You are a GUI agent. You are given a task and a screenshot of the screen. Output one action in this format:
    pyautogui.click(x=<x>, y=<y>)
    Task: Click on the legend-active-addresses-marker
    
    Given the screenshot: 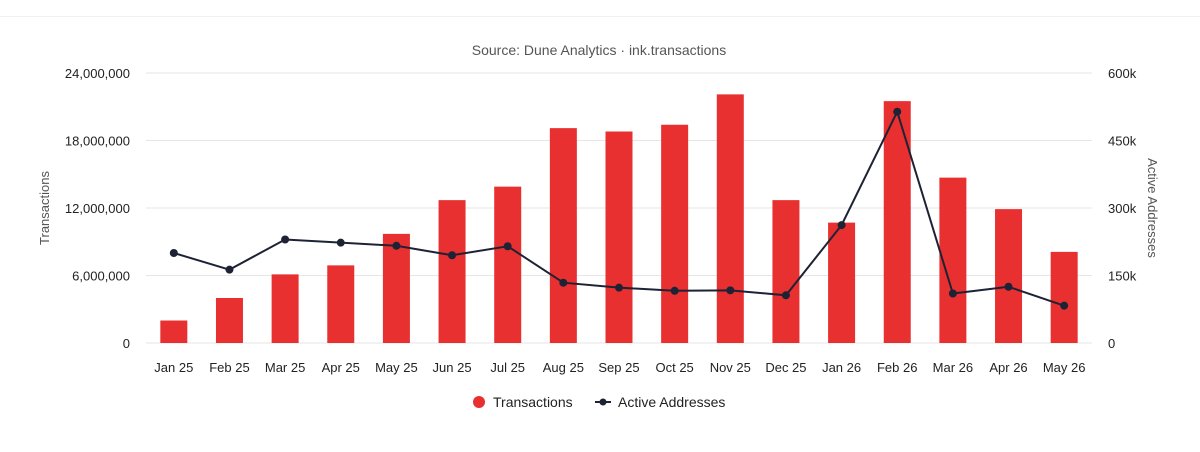 What is the action you would take?
    pyautogui.click(x=603, y=402)
    